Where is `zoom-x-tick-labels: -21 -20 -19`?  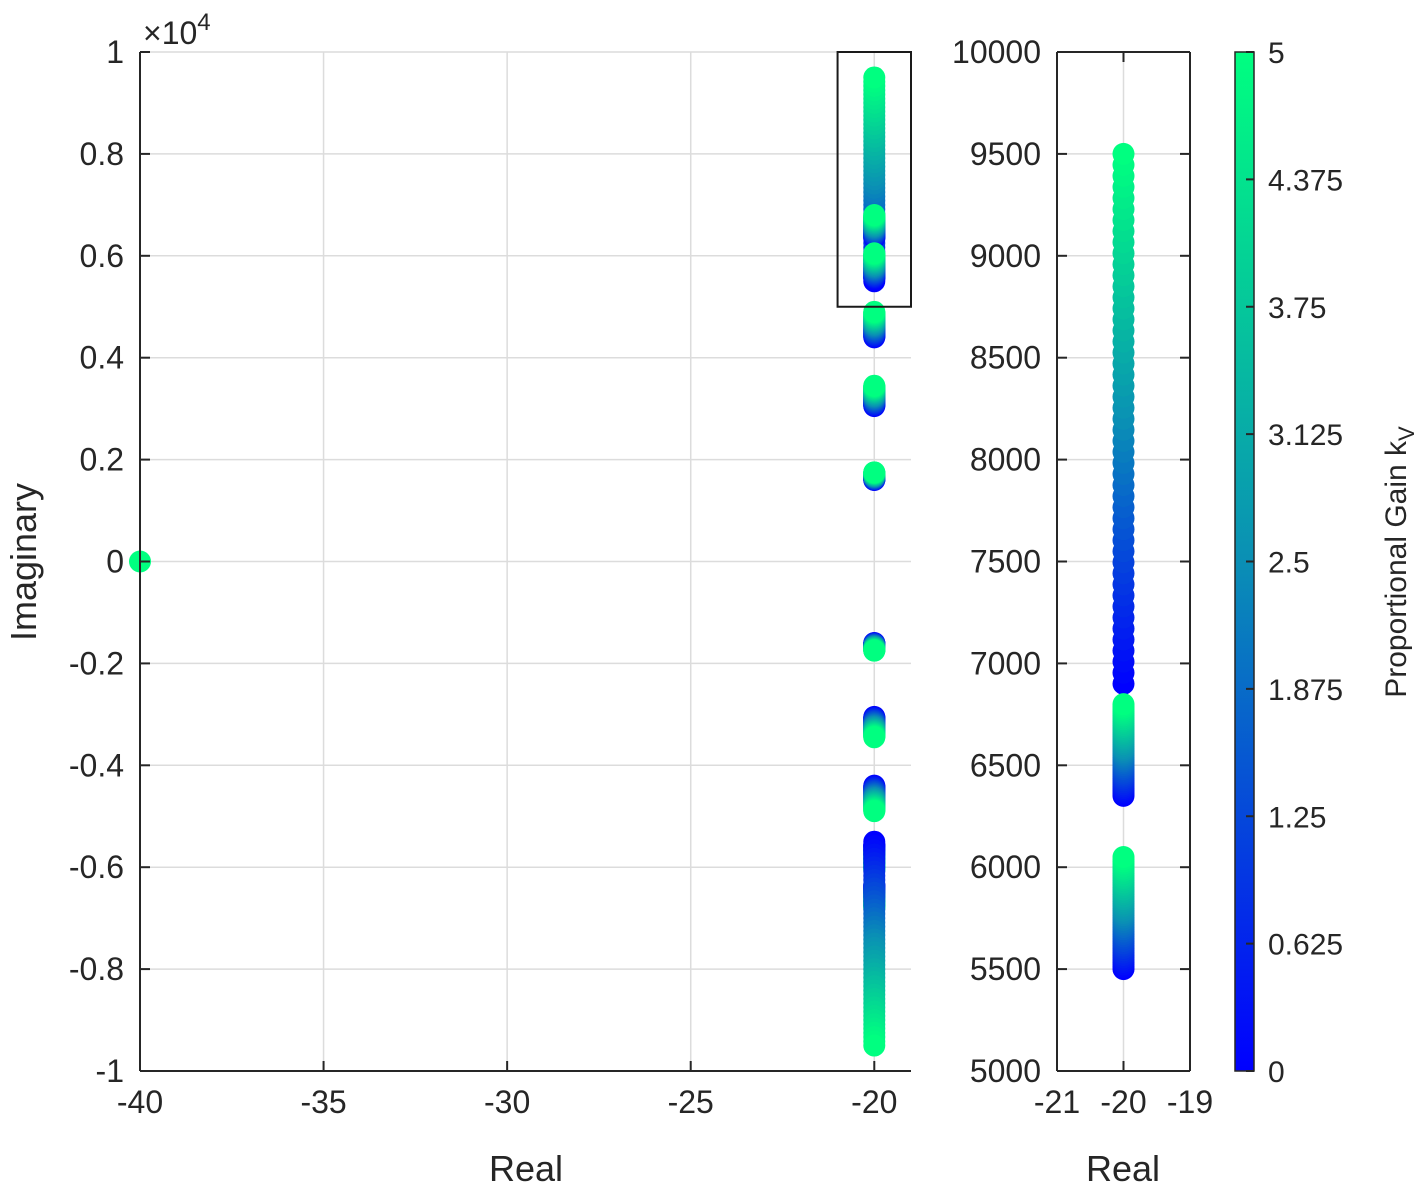 zoom-x-tick-labels: -21 -20 -19 is located at coordinates (1123, 1102).